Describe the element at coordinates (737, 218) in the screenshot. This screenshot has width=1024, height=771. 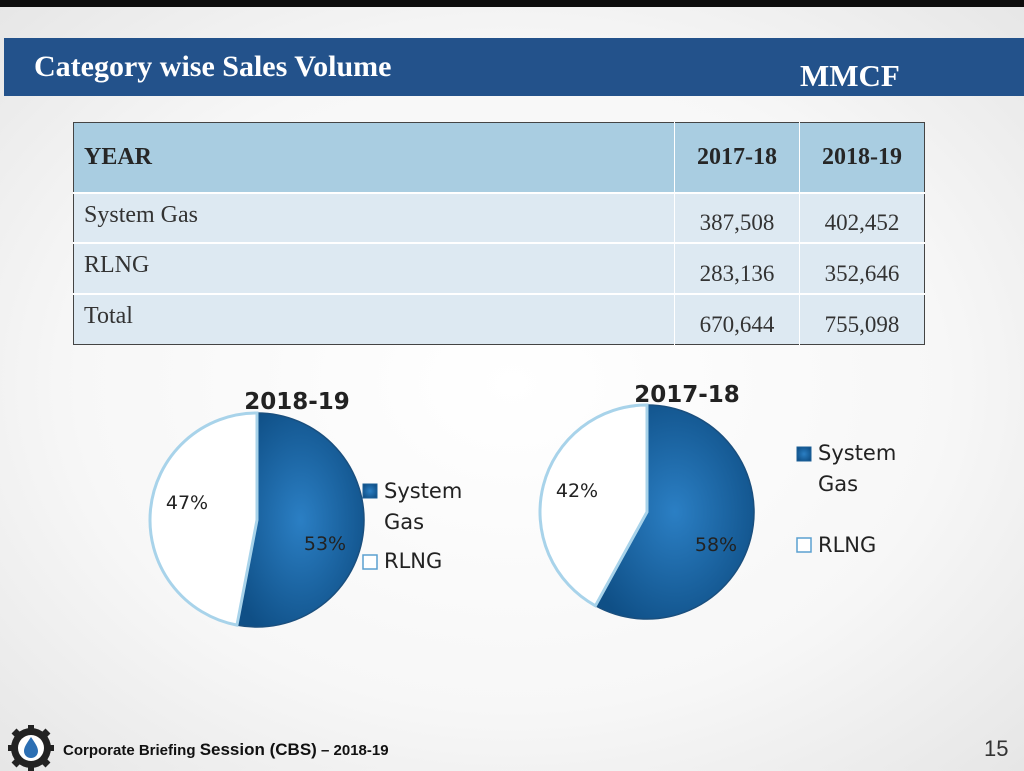
I see `cell-value: 387,508` at that location.